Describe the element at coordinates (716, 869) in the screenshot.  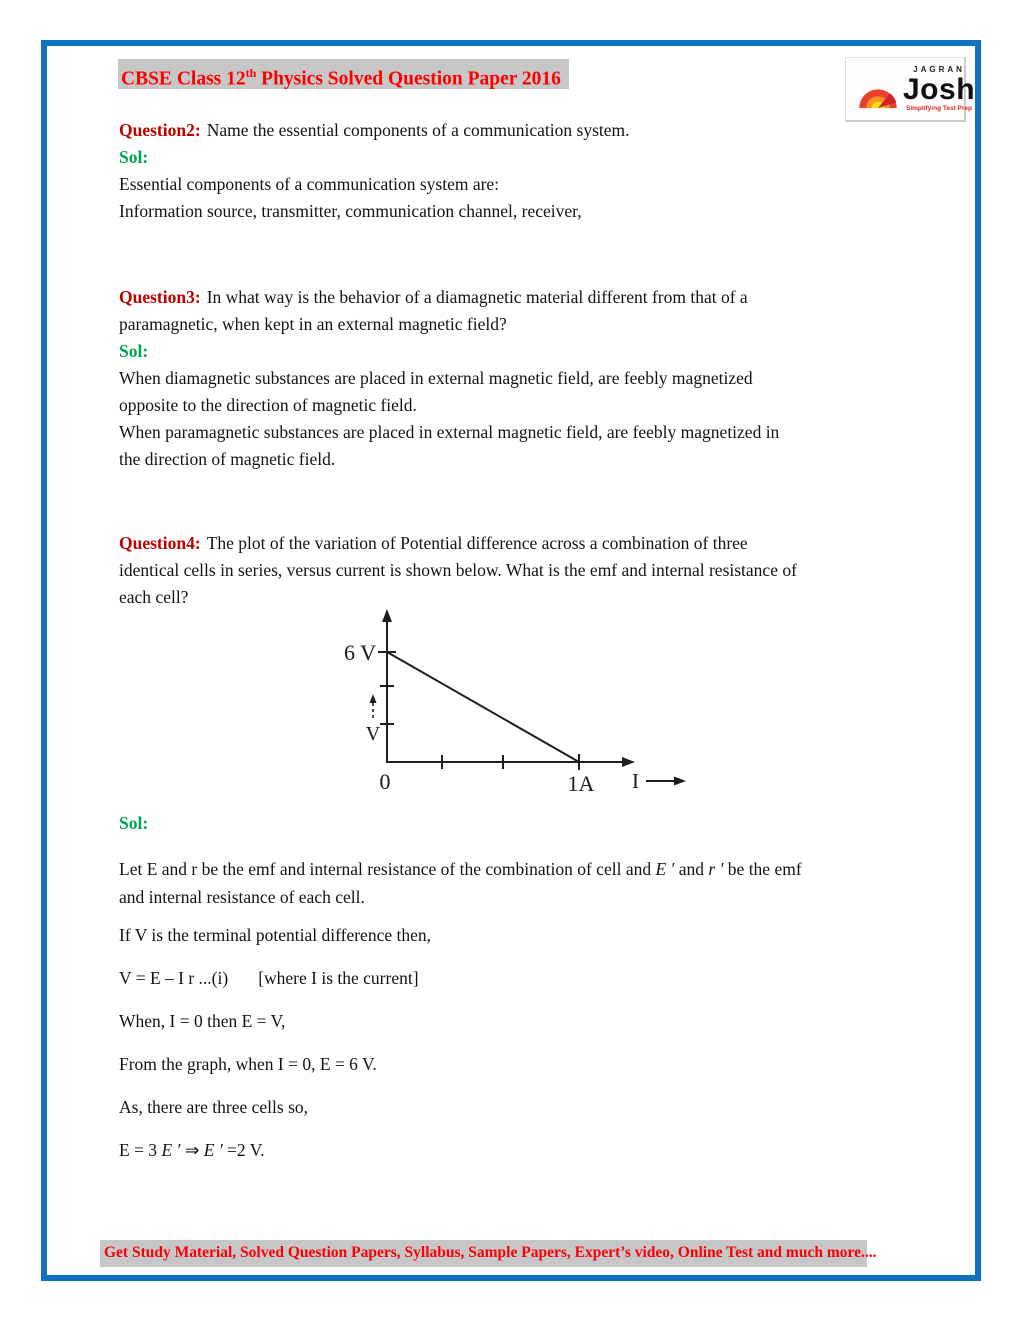
I see `resistance-symbol-italic: r ′` at that location.